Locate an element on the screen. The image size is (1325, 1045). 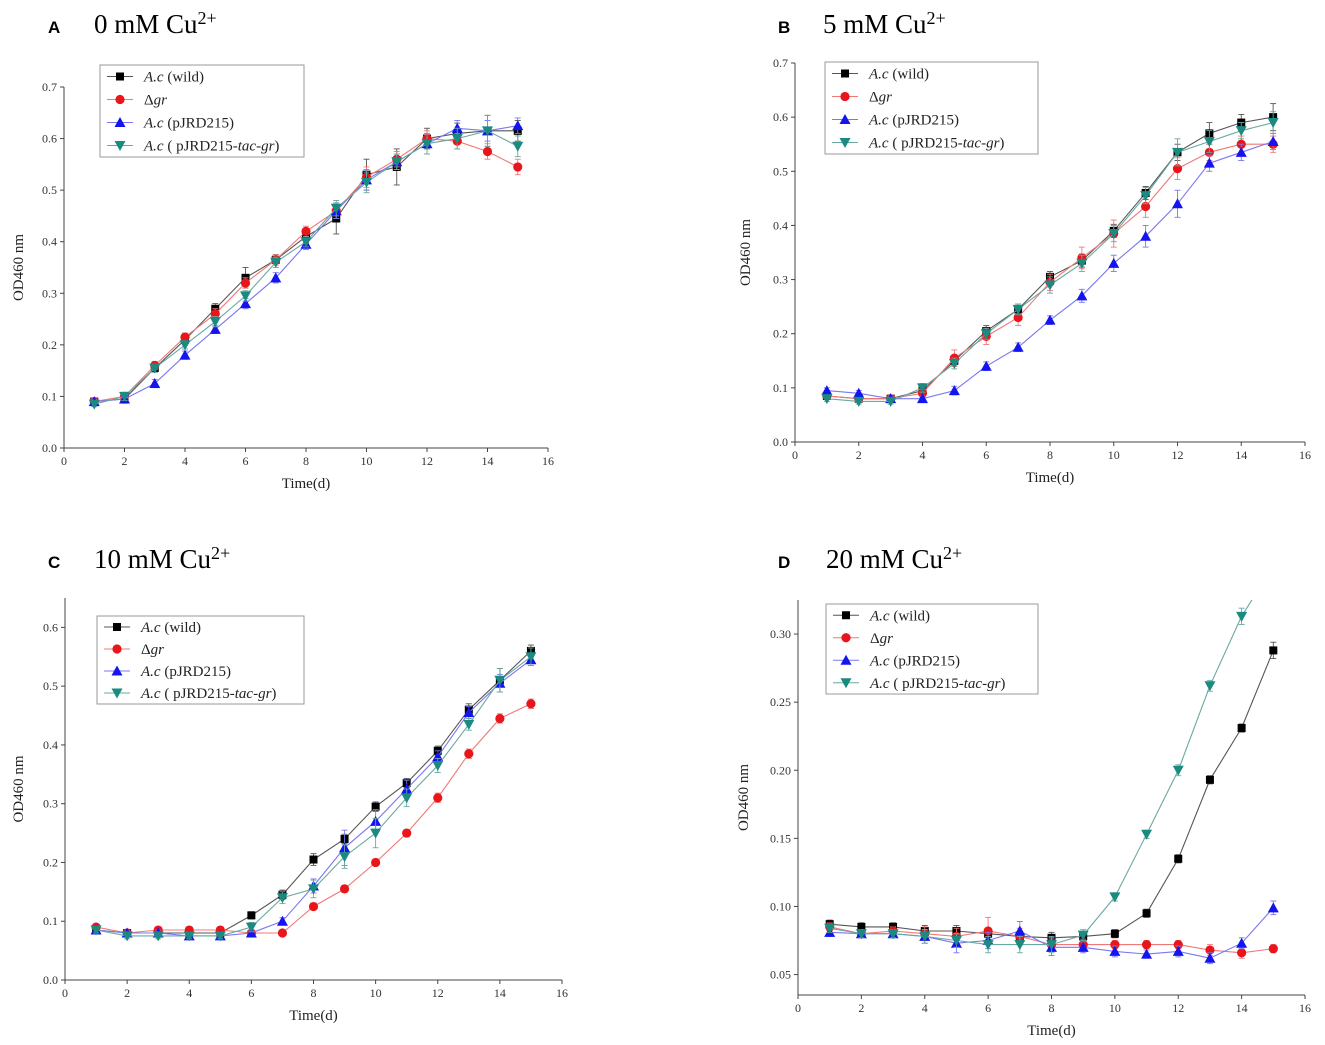
y-tick-label: 0.7 is located at coordinates (780, 63).